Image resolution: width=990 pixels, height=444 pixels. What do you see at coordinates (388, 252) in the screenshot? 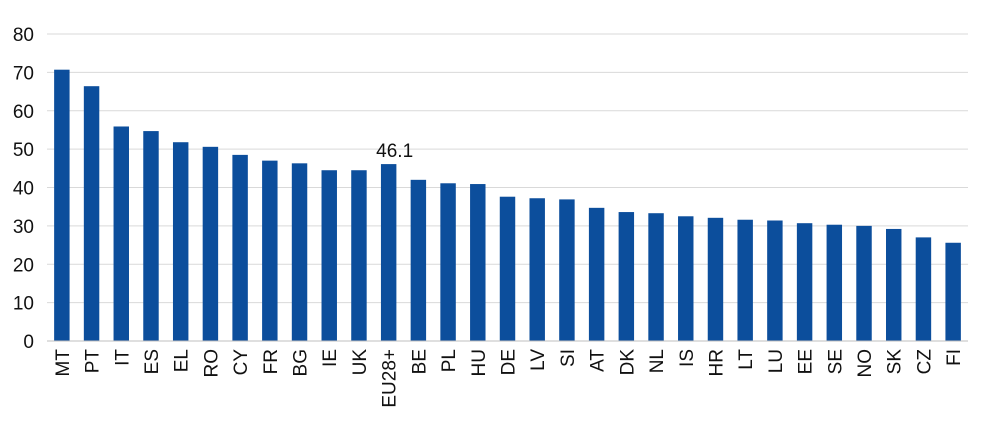
I see `bar-EU28+` at bounding box center [388, 252].